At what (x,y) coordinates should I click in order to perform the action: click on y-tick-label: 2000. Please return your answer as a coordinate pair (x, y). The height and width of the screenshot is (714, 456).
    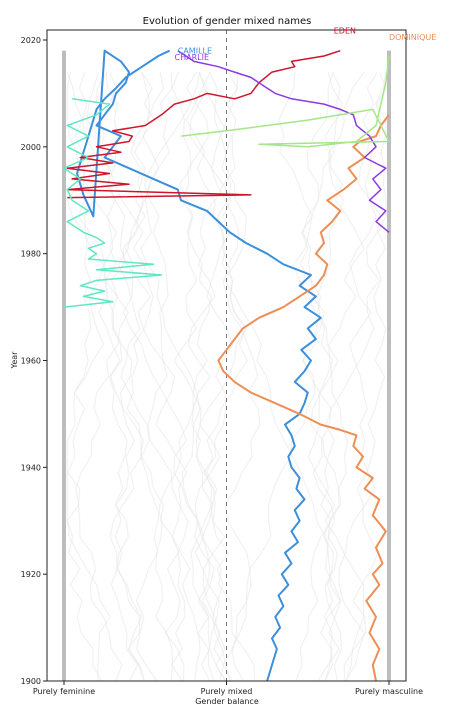
    Looking at the image, I should click on (31, 147).